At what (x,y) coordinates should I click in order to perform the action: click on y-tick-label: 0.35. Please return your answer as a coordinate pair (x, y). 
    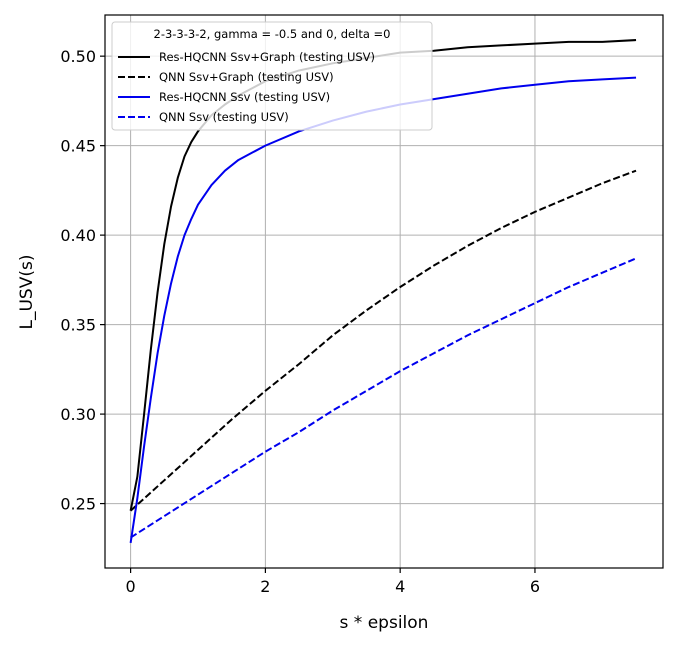
    Looking at the image, I should click on (78, 325).